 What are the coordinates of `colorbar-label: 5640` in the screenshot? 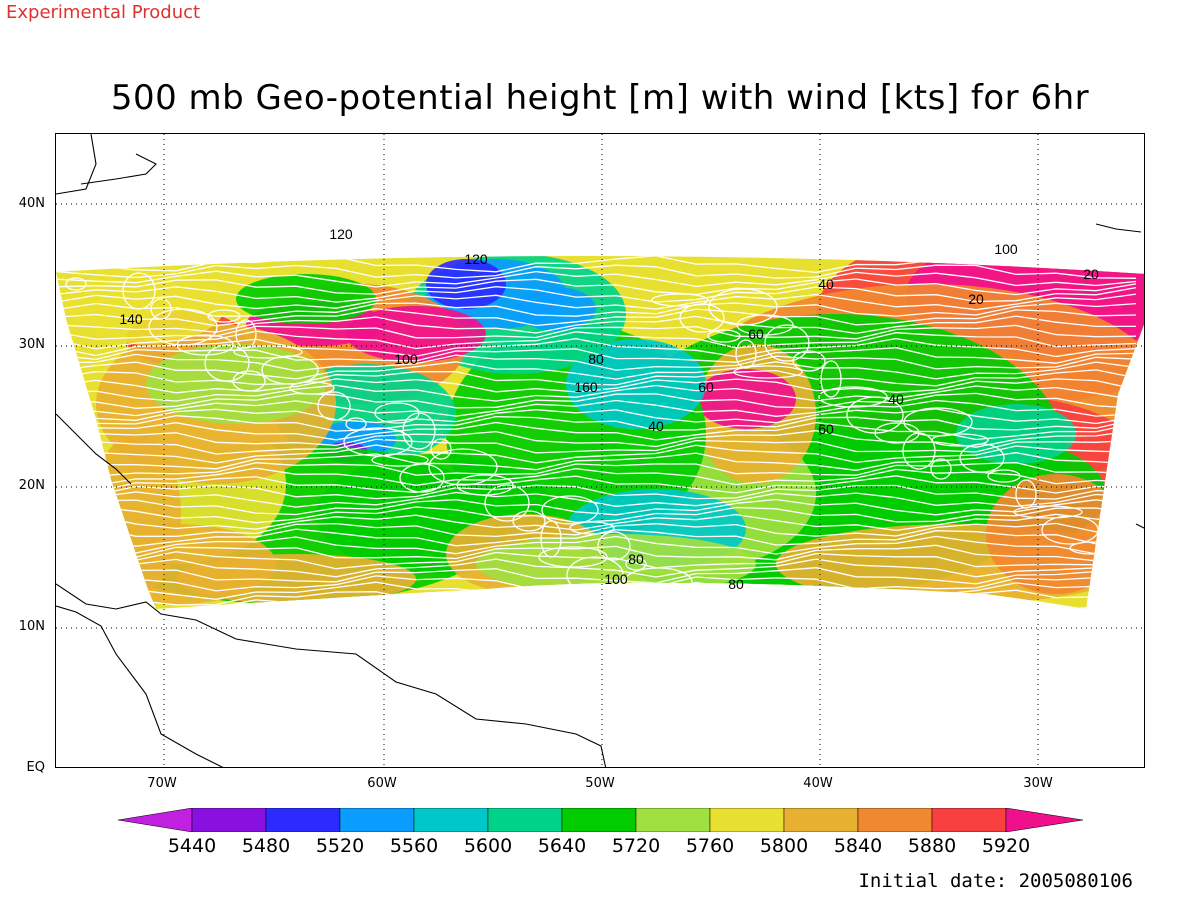 It's located at (562, 846).